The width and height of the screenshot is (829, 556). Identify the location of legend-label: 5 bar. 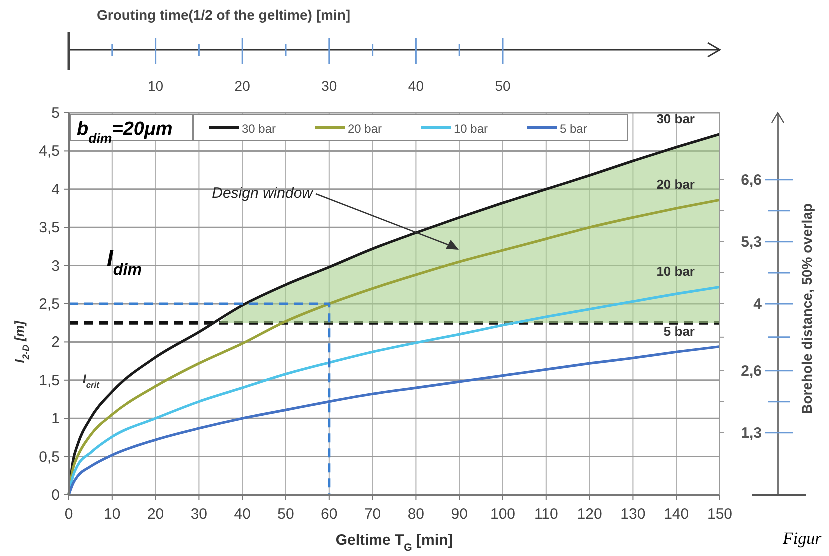
(574, 129).